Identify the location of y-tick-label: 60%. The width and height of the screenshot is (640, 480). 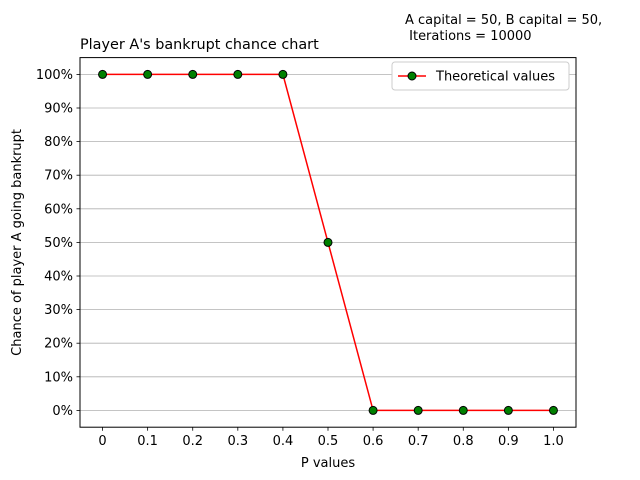
(58, 209).